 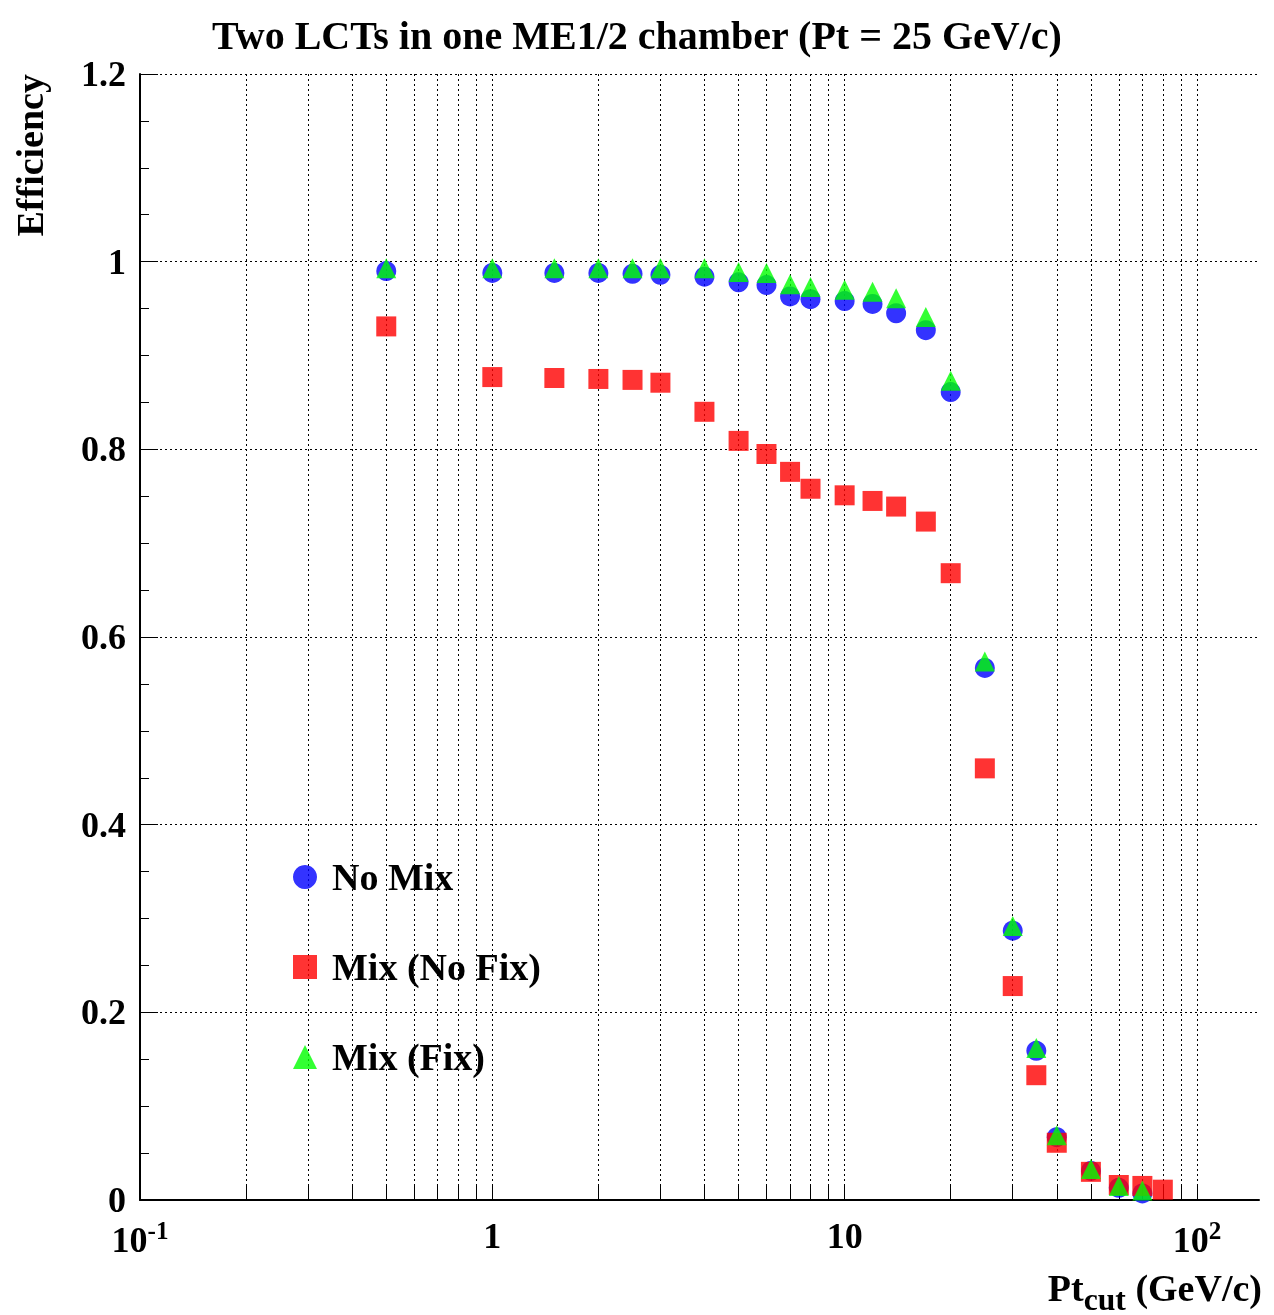 What do you see at coordinates (492, 1236) in the screenshot?
I see `x-tick-label: 1` at bounding box center [492, 1236].